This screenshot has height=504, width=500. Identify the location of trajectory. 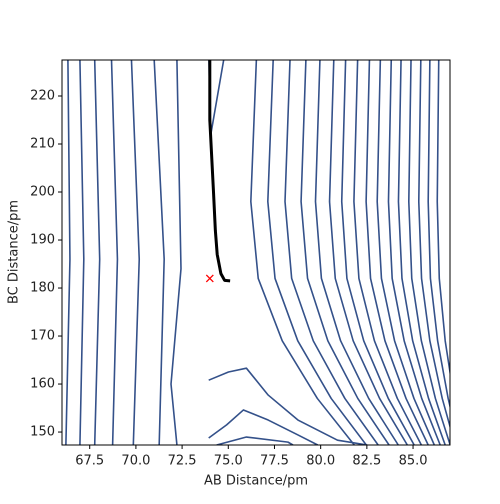
(219, 171).